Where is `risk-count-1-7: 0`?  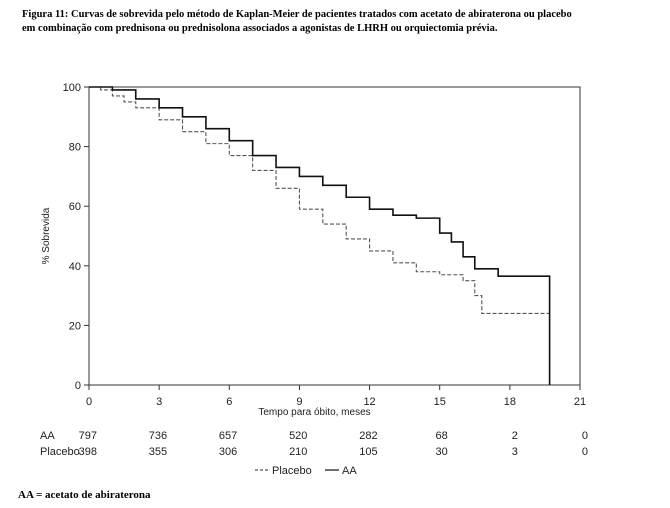 risk-count-1-7: 0 is located at coordinates (585, 452).